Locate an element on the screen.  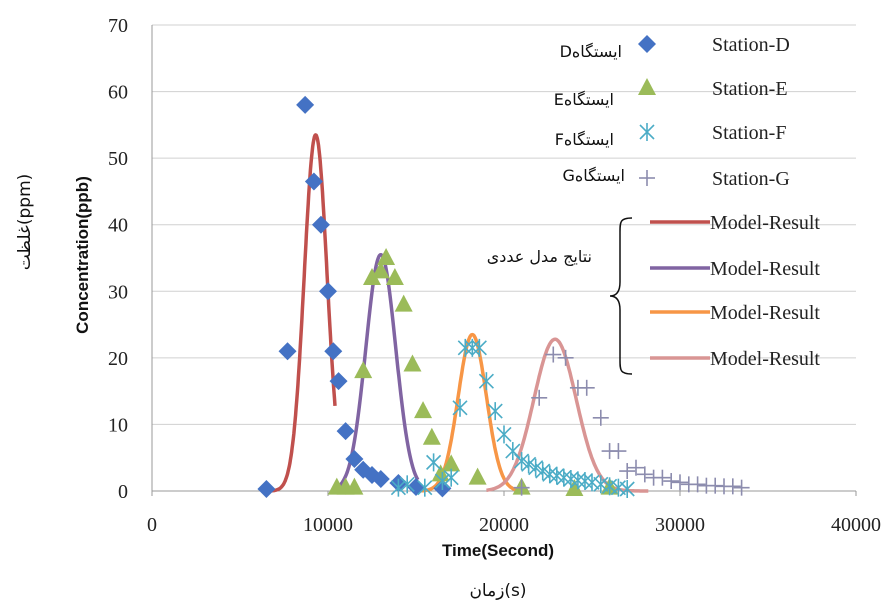
y-tick-label: 50 is located at coordinates (118, 159).